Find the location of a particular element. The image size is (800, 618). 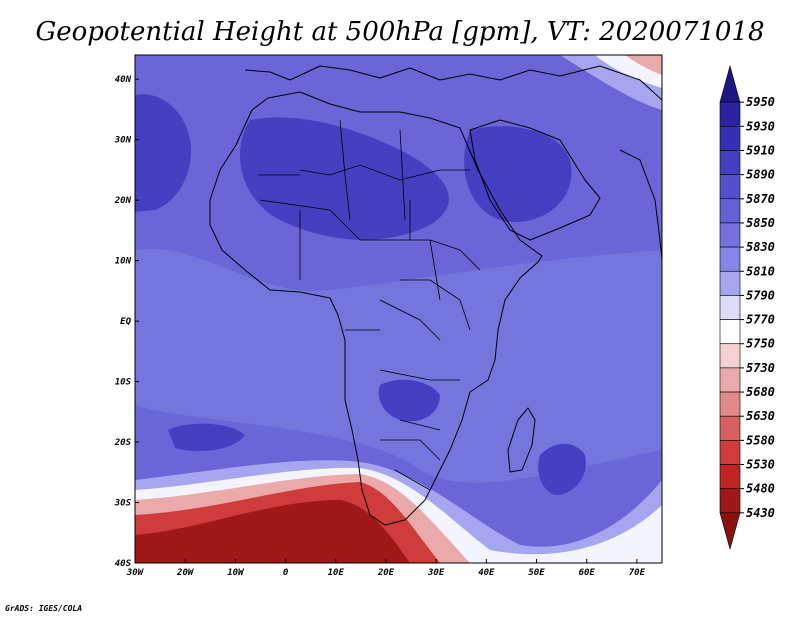

europe-coastline is located at coordinates (453, 83).